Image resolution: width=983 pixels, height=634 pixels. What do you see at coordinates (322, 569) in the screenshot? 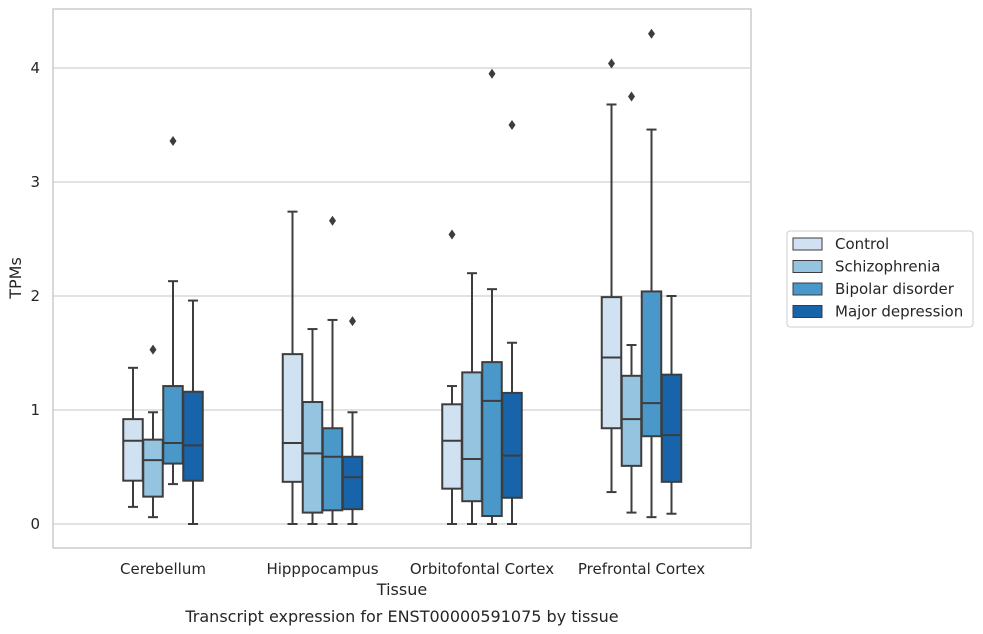
I see `x-tick-label: Hipppocampus` at bounding box center [322, 569].